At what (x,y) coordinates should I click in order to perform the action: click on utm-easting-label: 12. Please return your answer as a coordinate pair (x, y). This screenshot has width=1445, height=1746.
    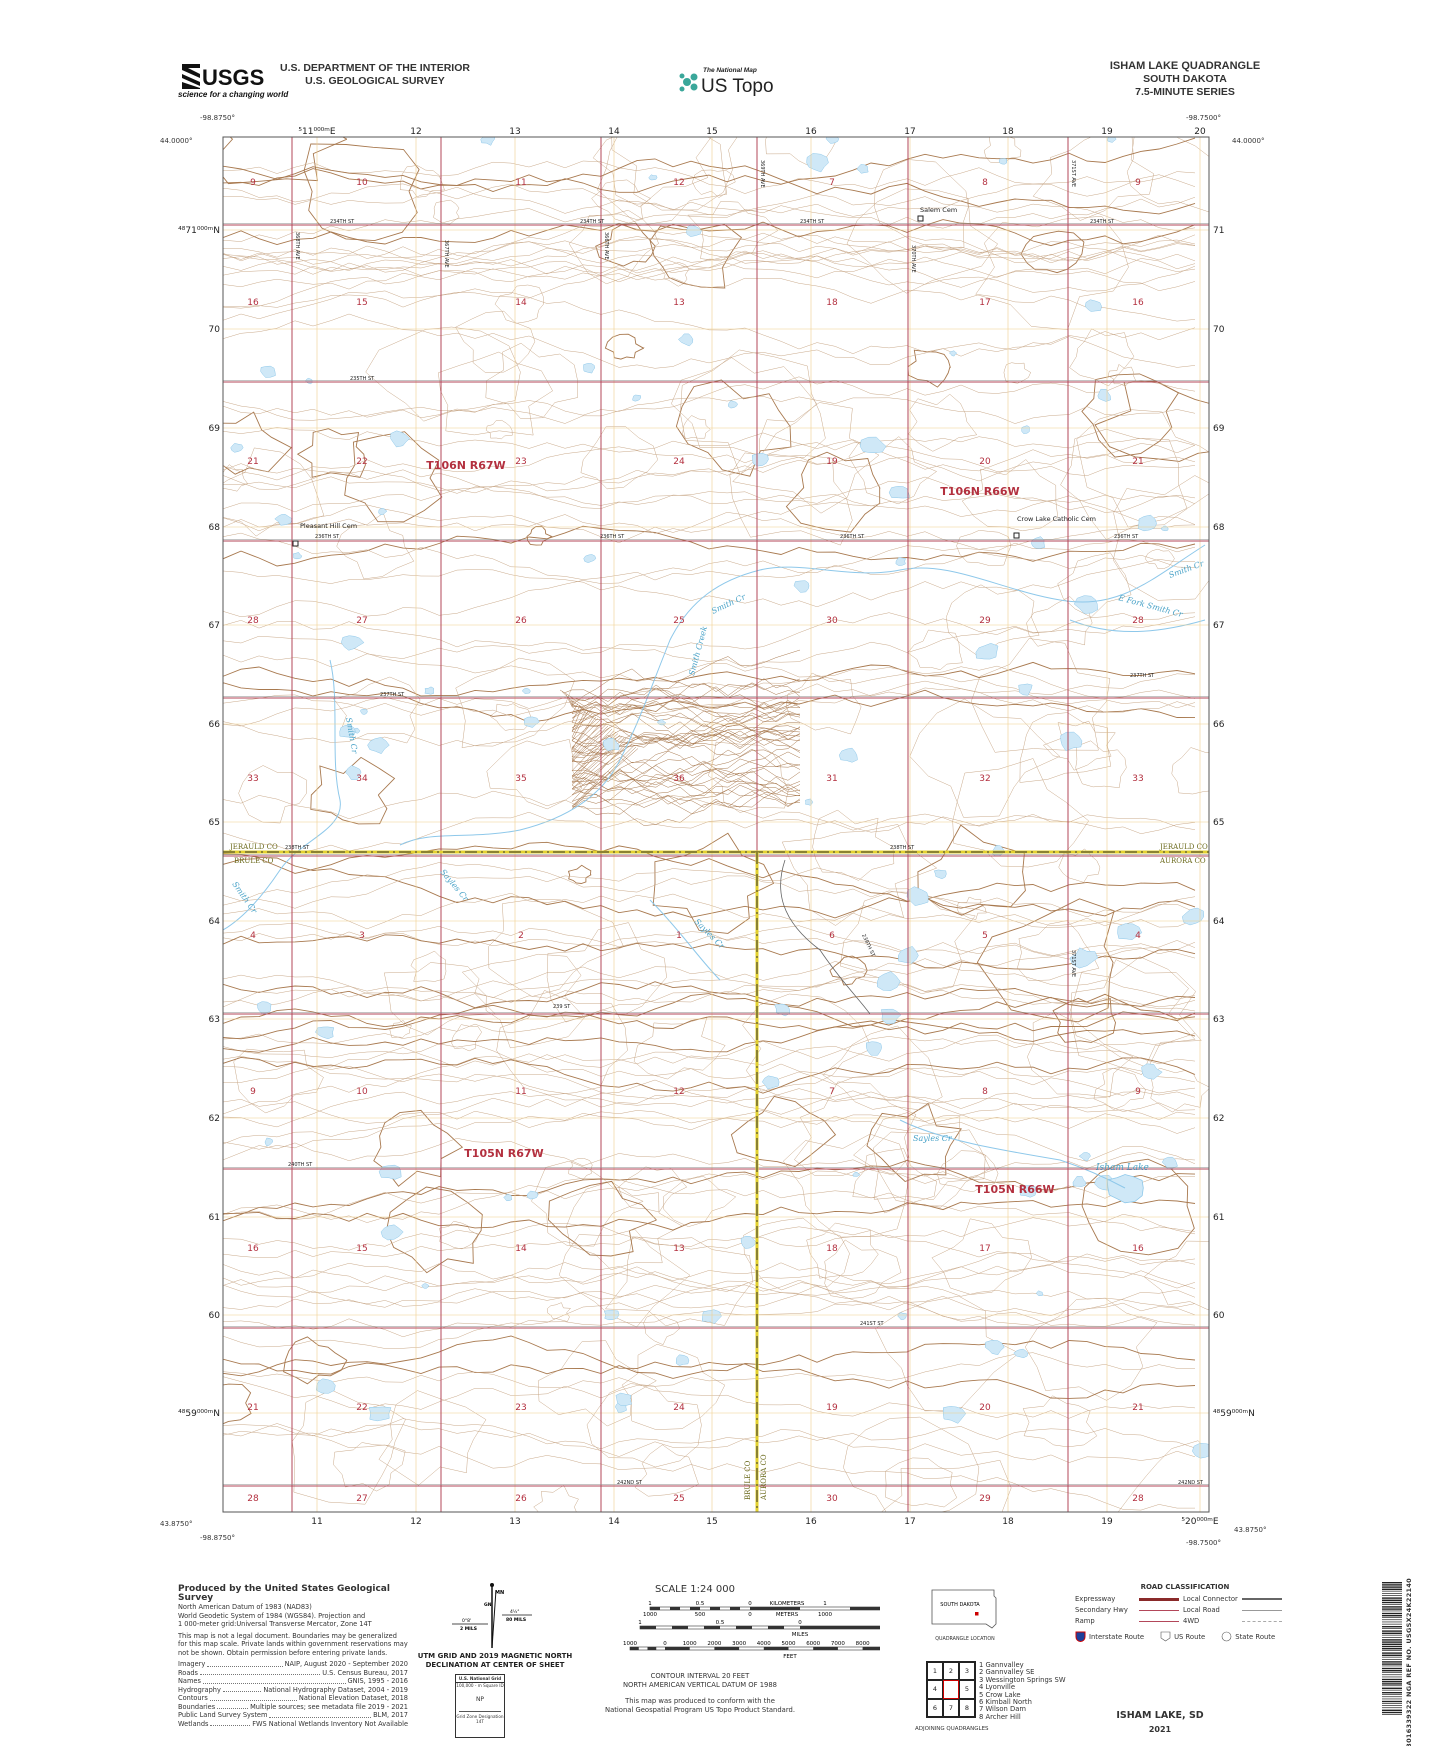
    Looking at the image, I should click on (415, 1522).